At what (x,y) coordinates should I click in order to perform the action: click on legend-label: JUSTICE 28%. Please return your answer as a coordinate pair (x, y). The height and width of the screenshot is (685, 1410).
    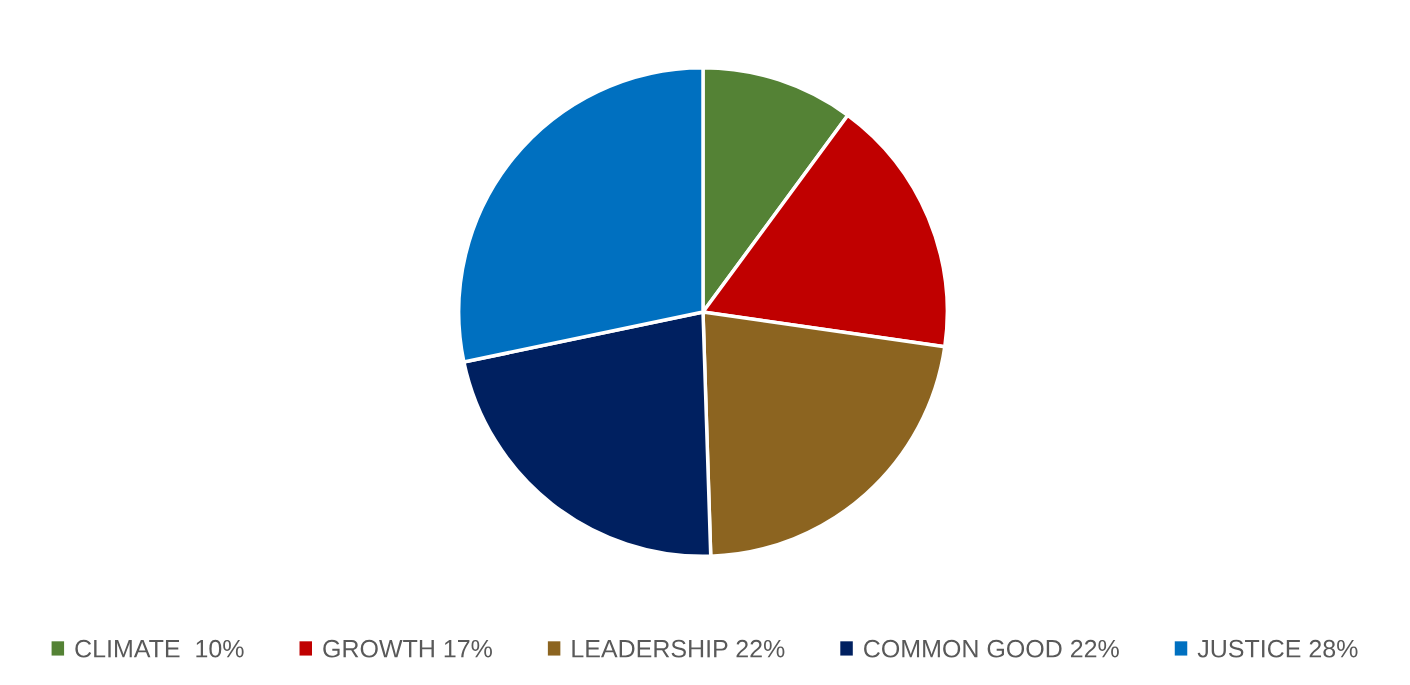
    Looking at the image, I should click on (1277, 648).